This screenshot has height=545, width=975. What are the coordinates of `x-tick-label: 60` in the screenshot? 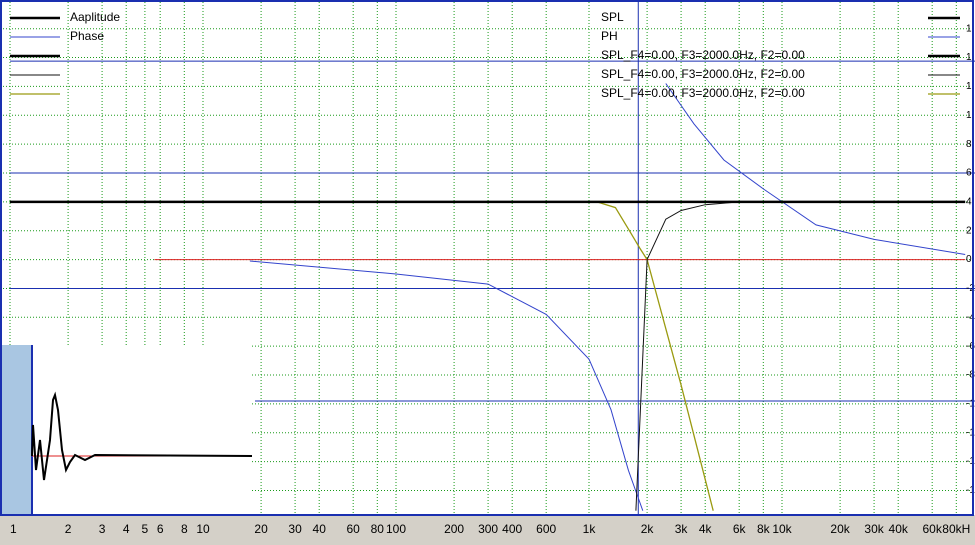 It's located at (354, 529).